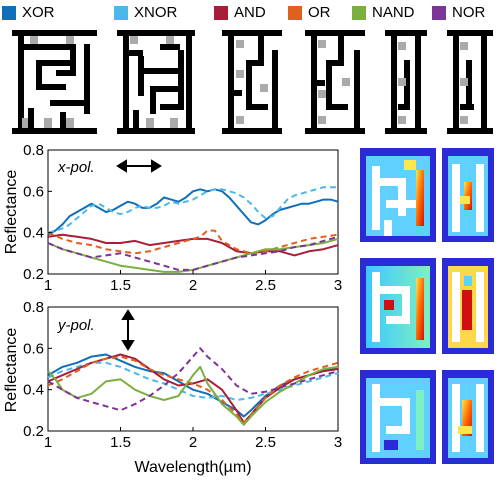 The width and height of the screenshot is (498, 480). Describe the element at coordinates (406, 82) in the screenshot. I see `nand-structure-icon` at that location.